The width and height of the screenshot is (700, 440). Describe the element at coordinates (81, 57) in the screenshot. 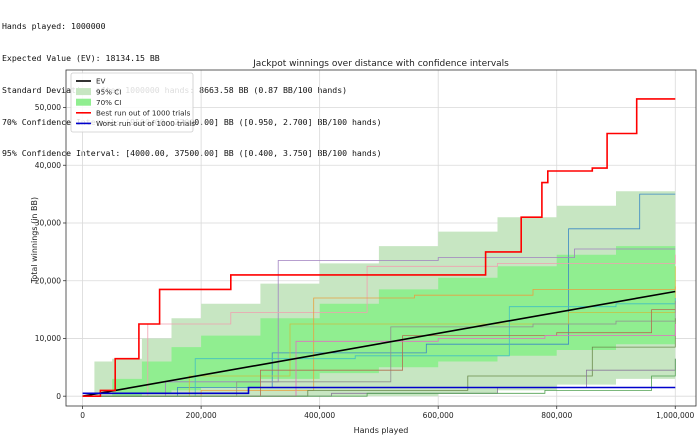

I see `stats-line: Expected Value (EV): 18134.15 BB` at that location.